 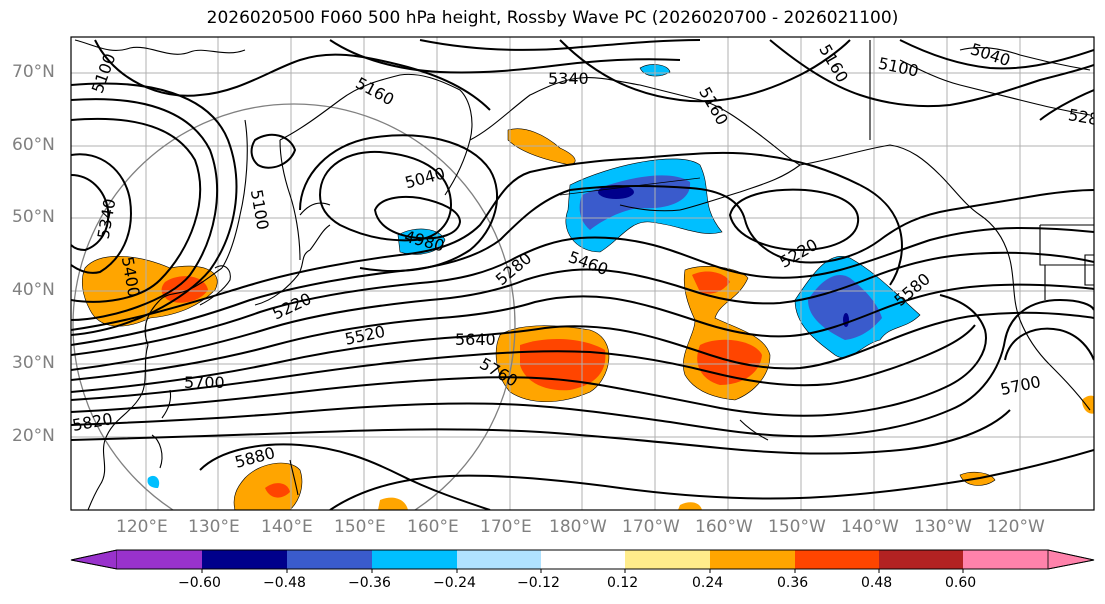 I want to click on lat-label-30n: 30°N, so click(x=33, y=363).